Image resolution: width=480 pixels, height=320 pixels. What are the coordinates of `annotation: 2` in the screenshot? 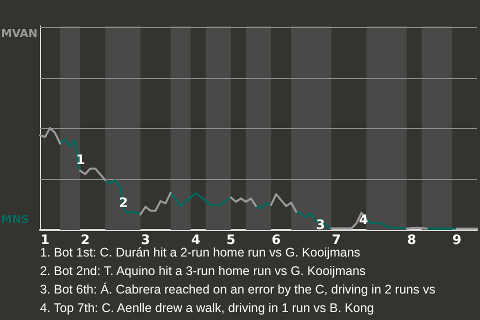 It's located at (123, 203).